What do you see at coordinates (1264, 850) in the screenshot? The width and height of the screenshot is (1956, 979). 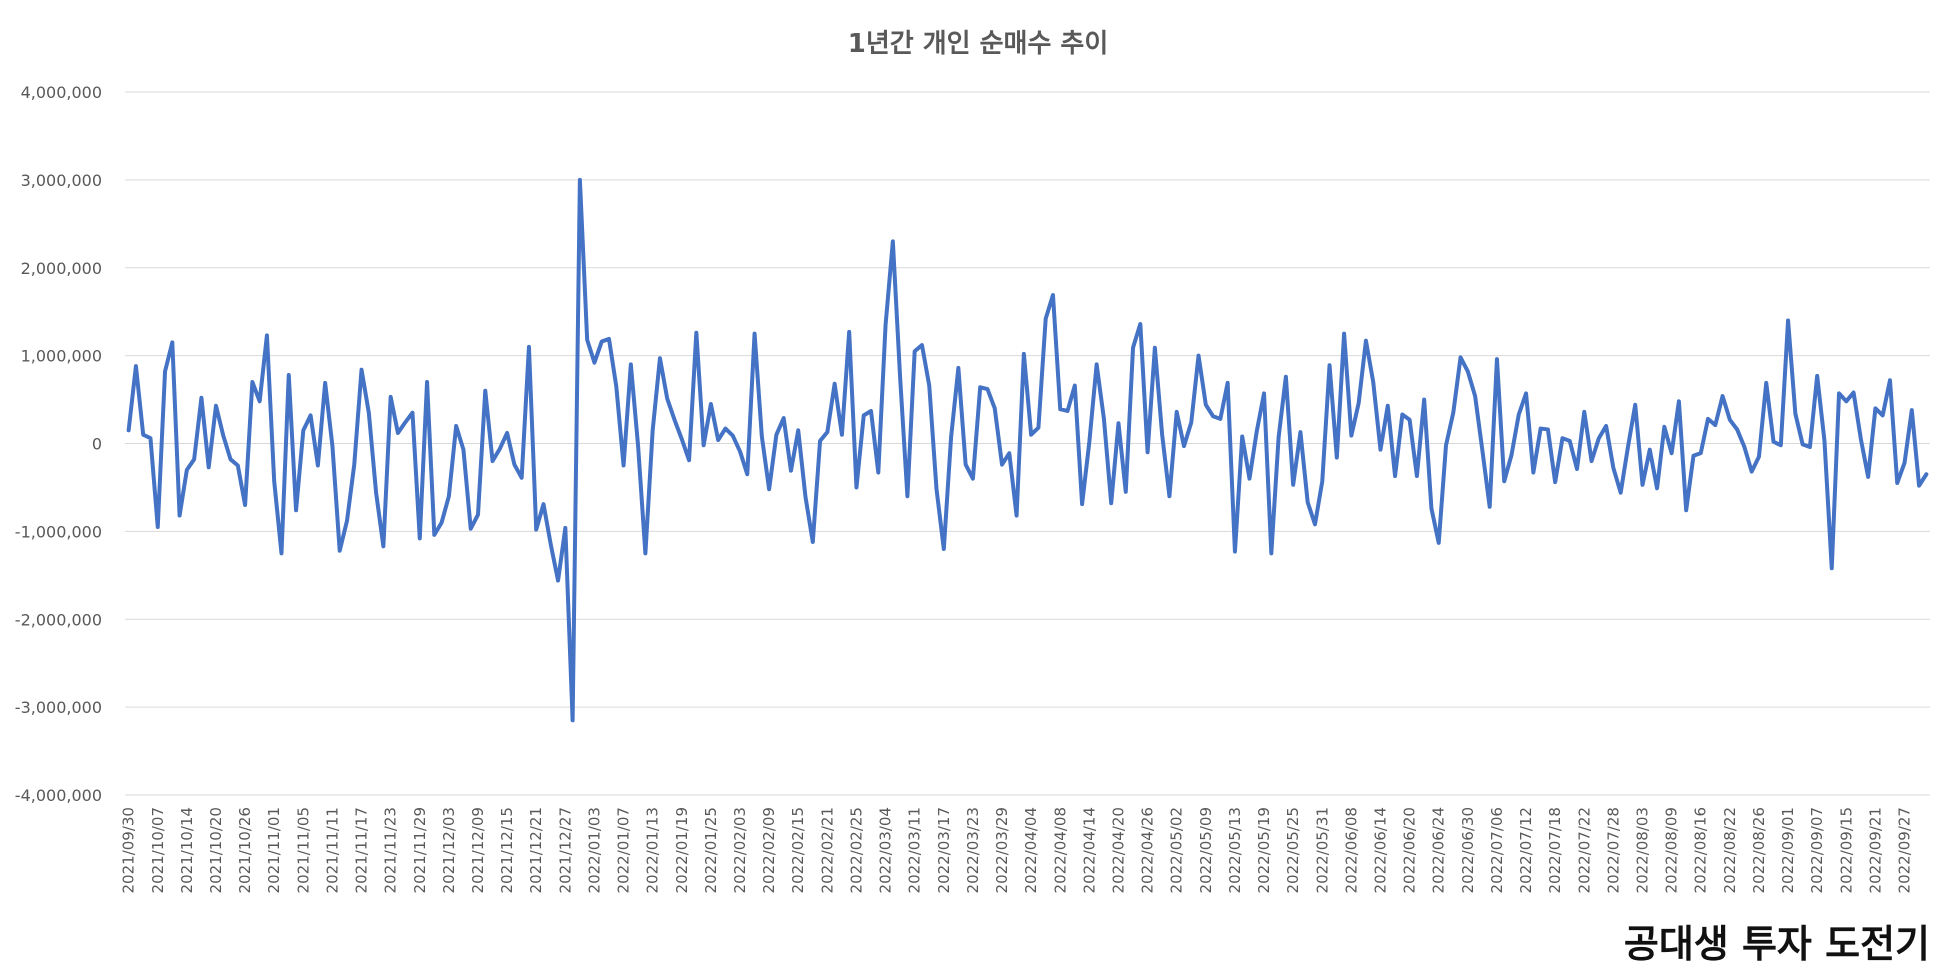 I see `x-tick-label: 2022/05/19` at bounding box center [1264, 850].